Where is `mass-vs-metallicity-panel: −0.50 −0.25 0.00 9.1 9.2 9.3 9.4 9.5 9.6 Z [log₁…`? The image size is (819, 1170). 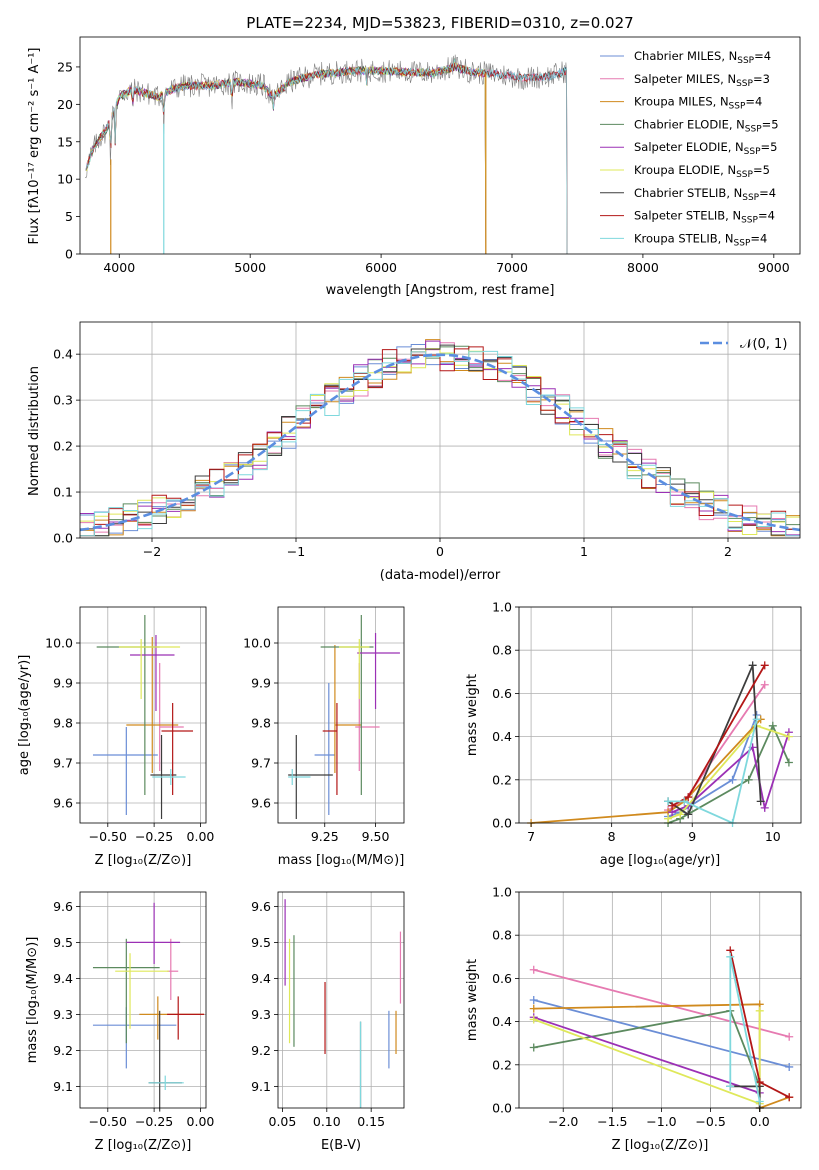
mass-vs-metallicity-panel: −0.50 −0.25 0.00 9.1 9.2 9.3 9.4 9.5 9.6 Z [log₁… is located at coordinates (119, 1022).